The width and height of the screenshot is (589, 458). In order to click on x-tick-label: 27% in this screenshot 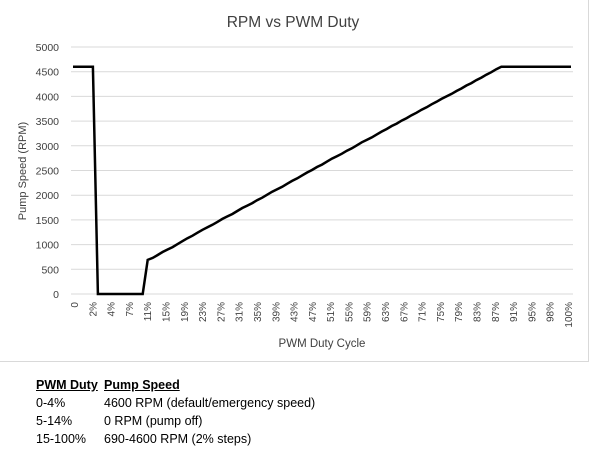, I will do `click(221, 312)`.